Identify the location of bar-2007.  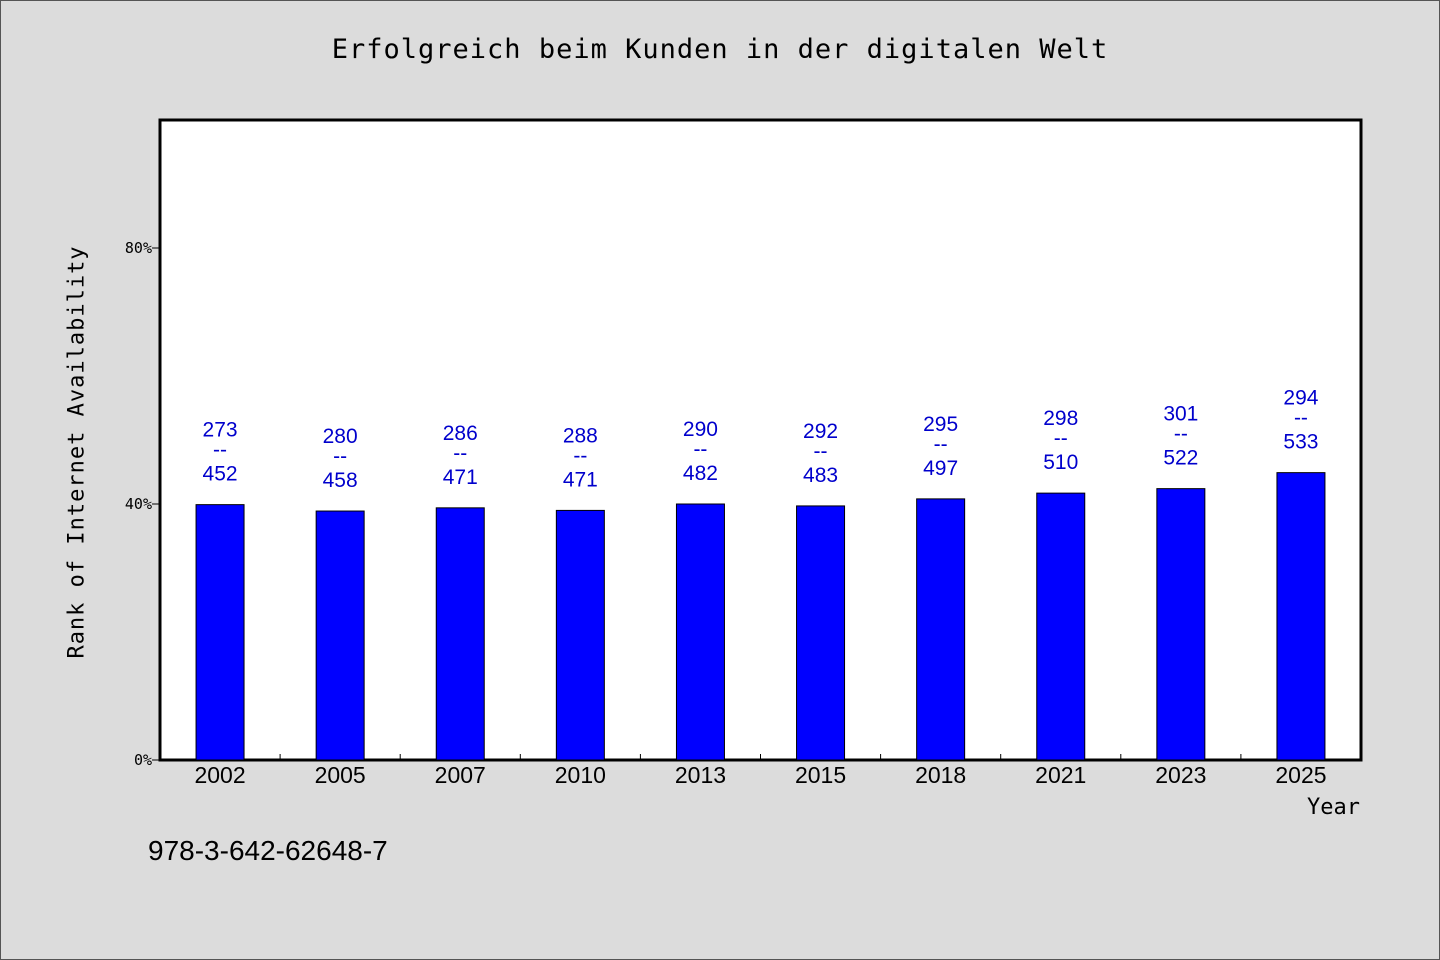
(460, 634).